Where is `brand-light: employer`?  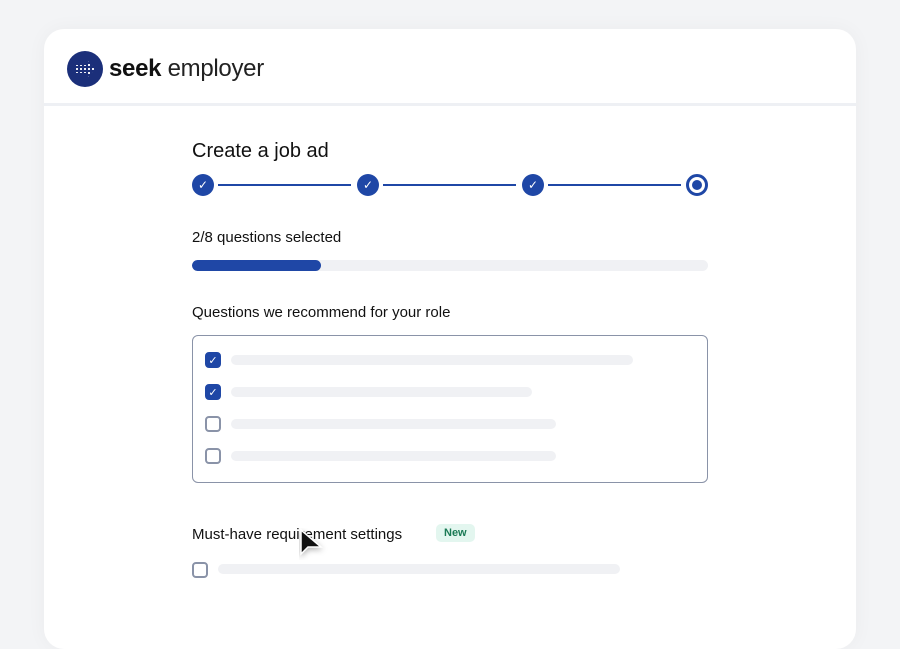
brand-light: employer is located at coordinates (216, 68).